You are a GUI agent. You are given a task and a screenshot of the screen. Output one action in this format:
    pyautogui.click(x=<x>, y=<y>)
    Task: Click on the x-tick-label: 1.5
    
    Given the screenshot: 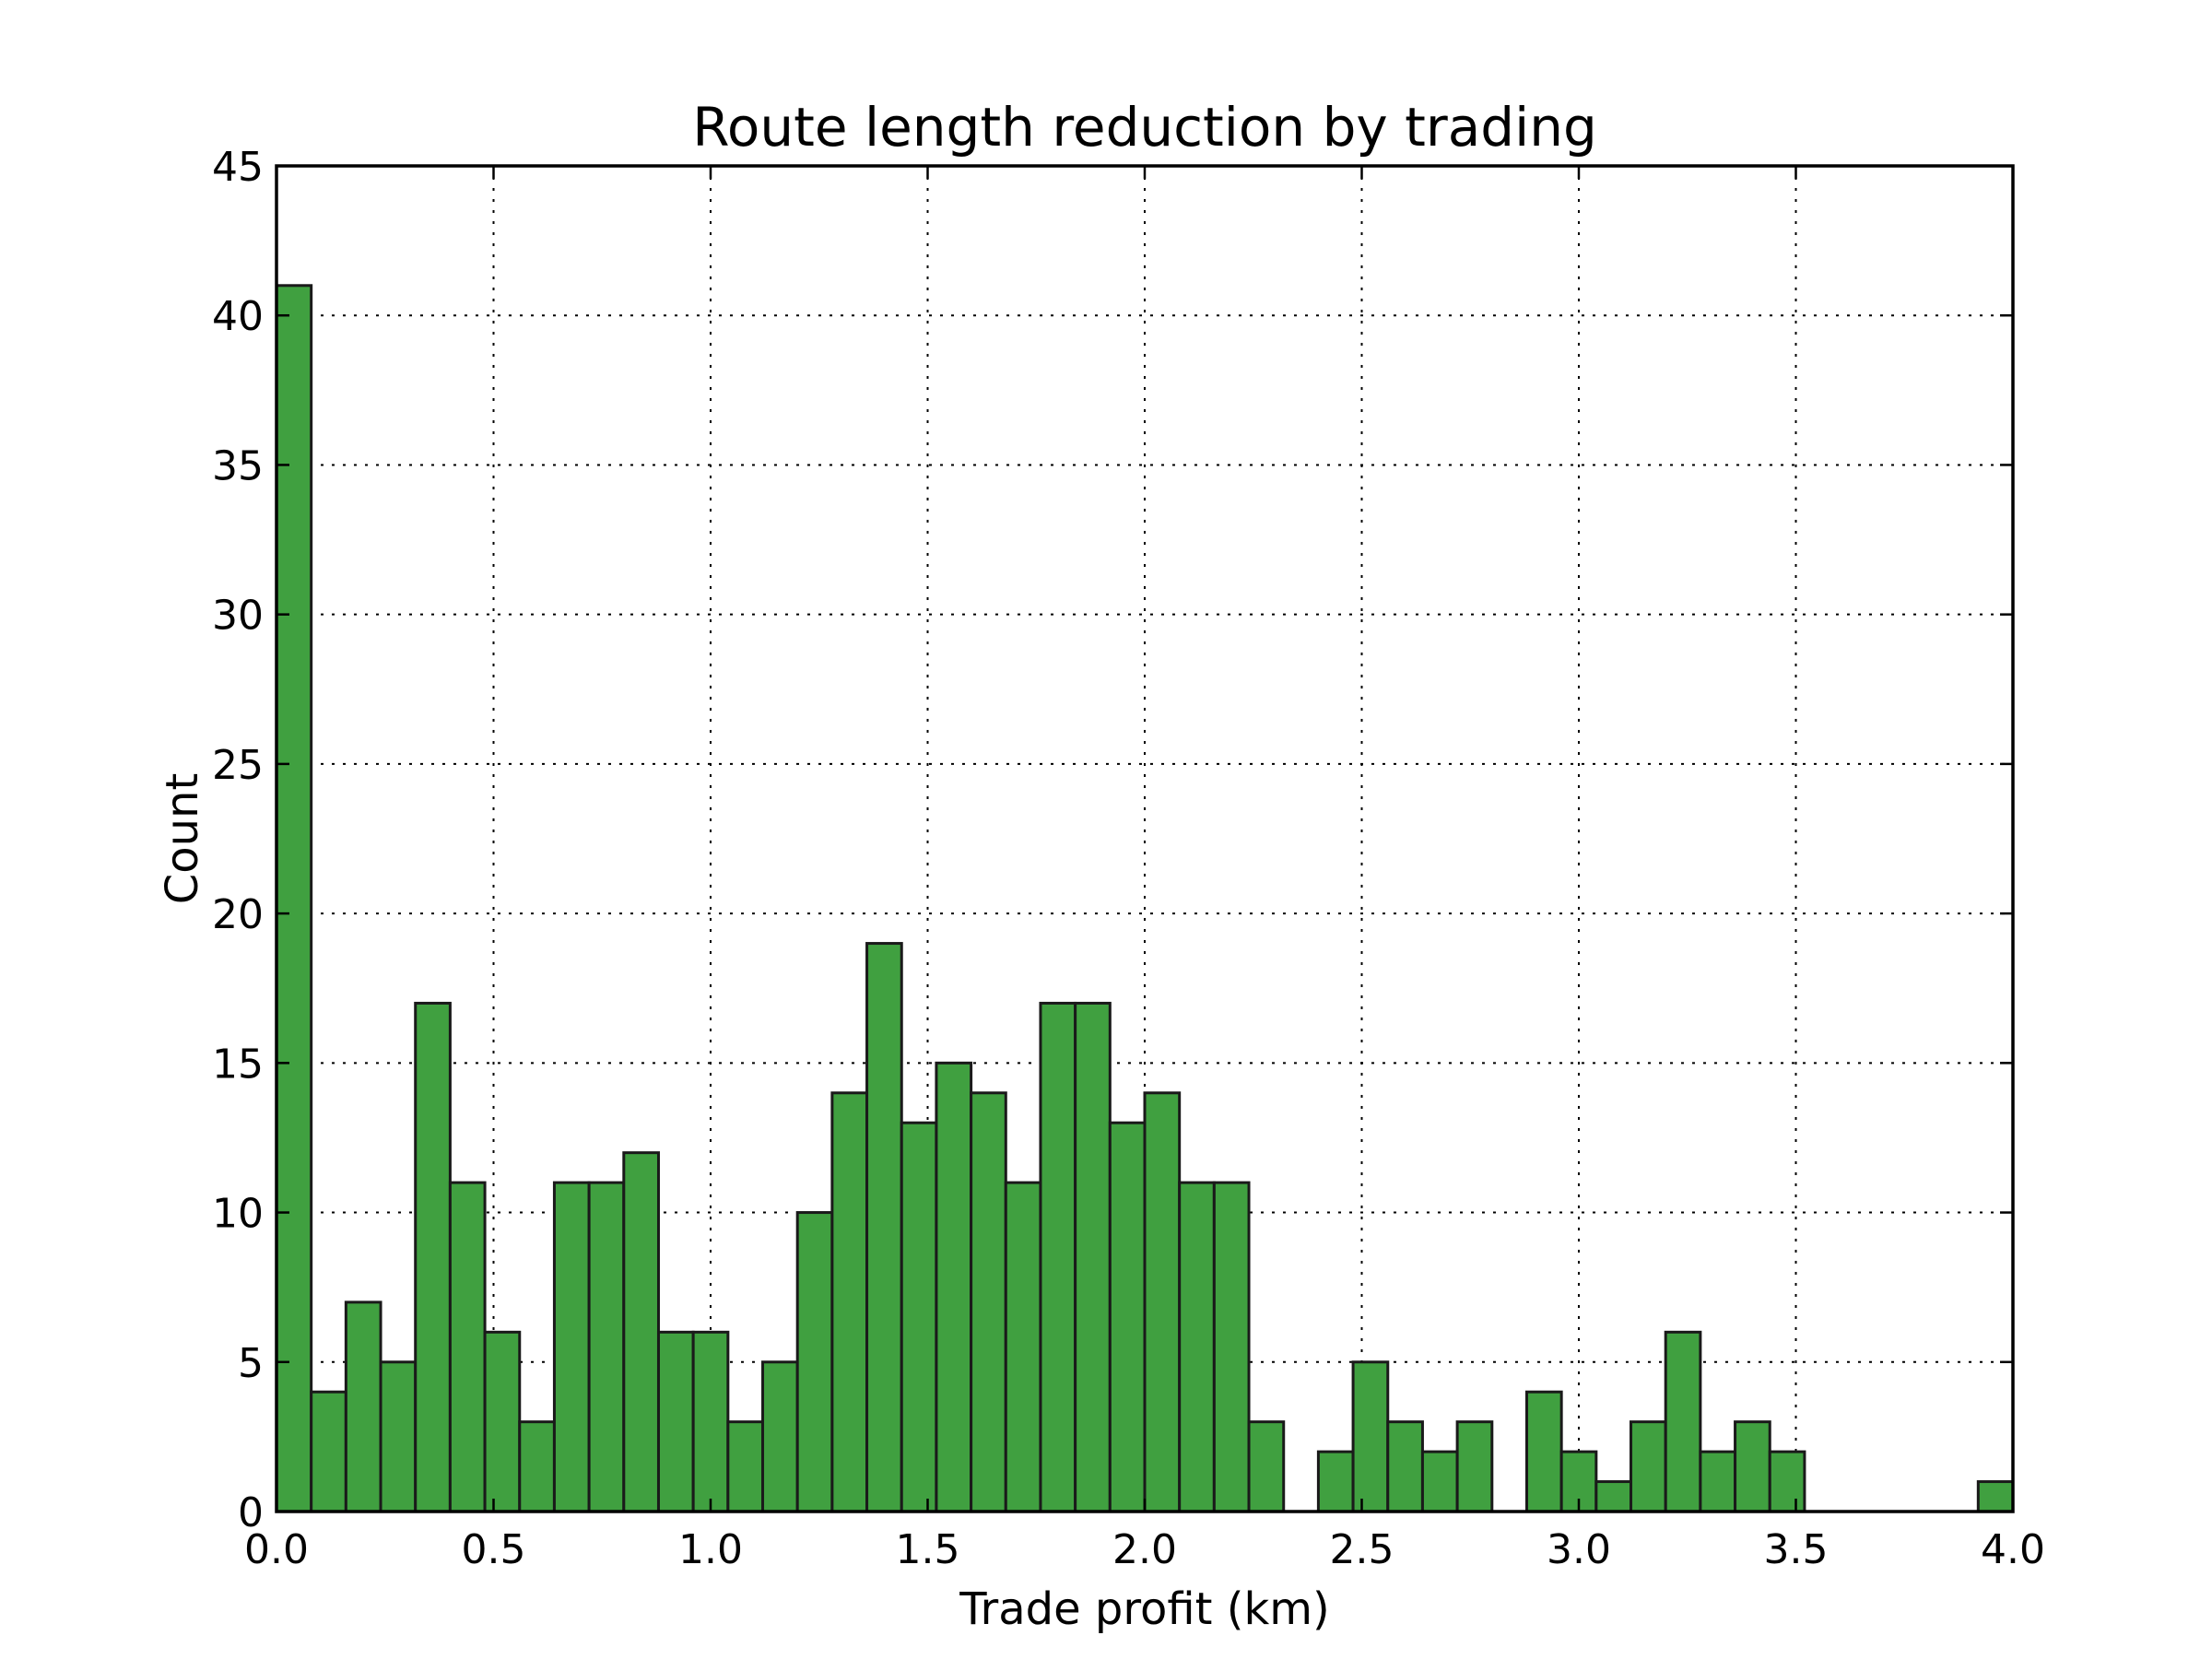 What is the action you would take?
    pyautogui.click(x=928, y=1549)
    